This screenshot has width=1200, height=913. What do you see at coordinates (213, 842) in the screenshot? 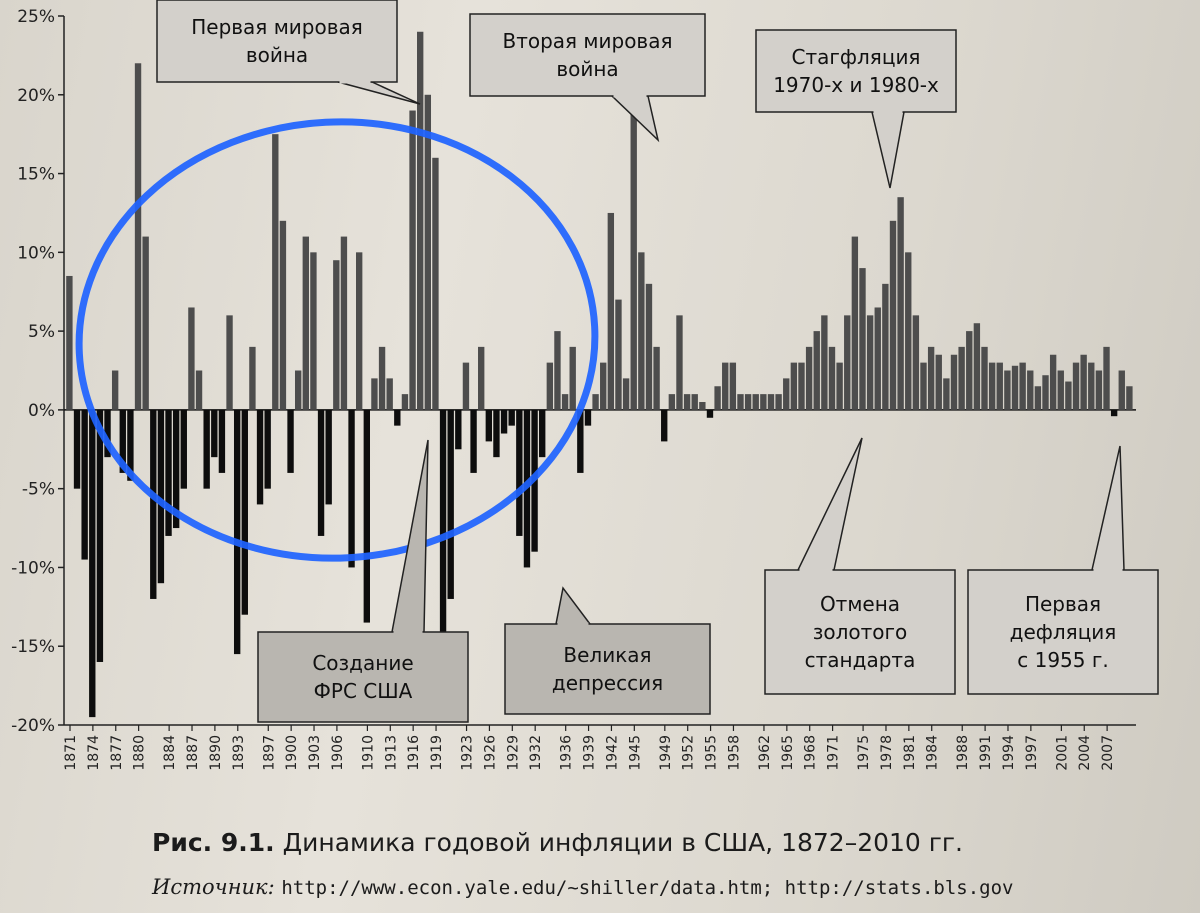
I see `figure-label: Рис. 9.1.` at bounding box center [213, 842].